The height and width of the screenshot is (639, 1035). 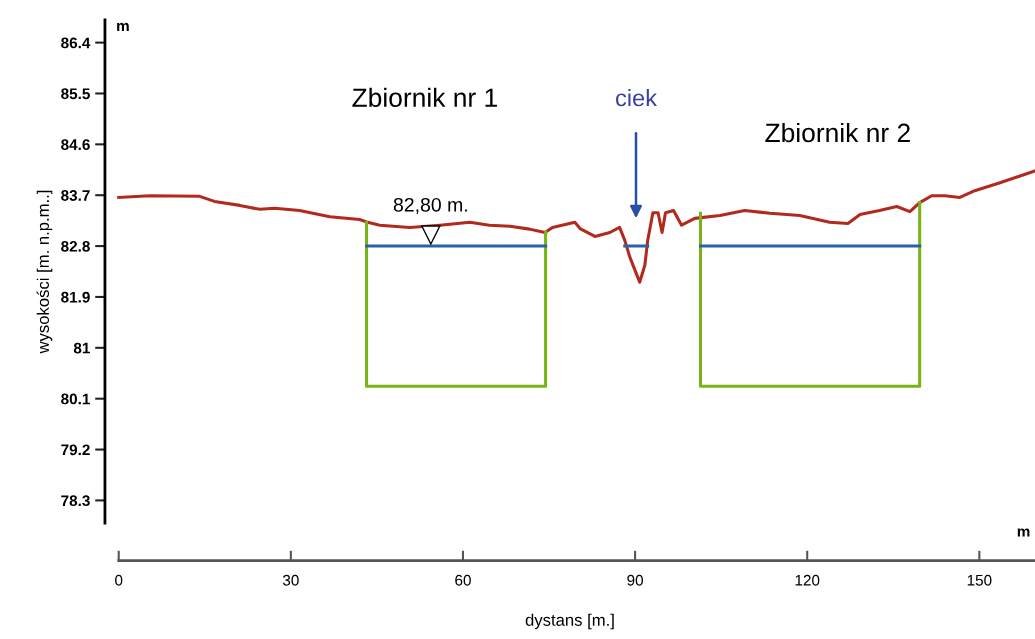 I want to click on y-tick-label: 82.8, so click(x=75, y=246).